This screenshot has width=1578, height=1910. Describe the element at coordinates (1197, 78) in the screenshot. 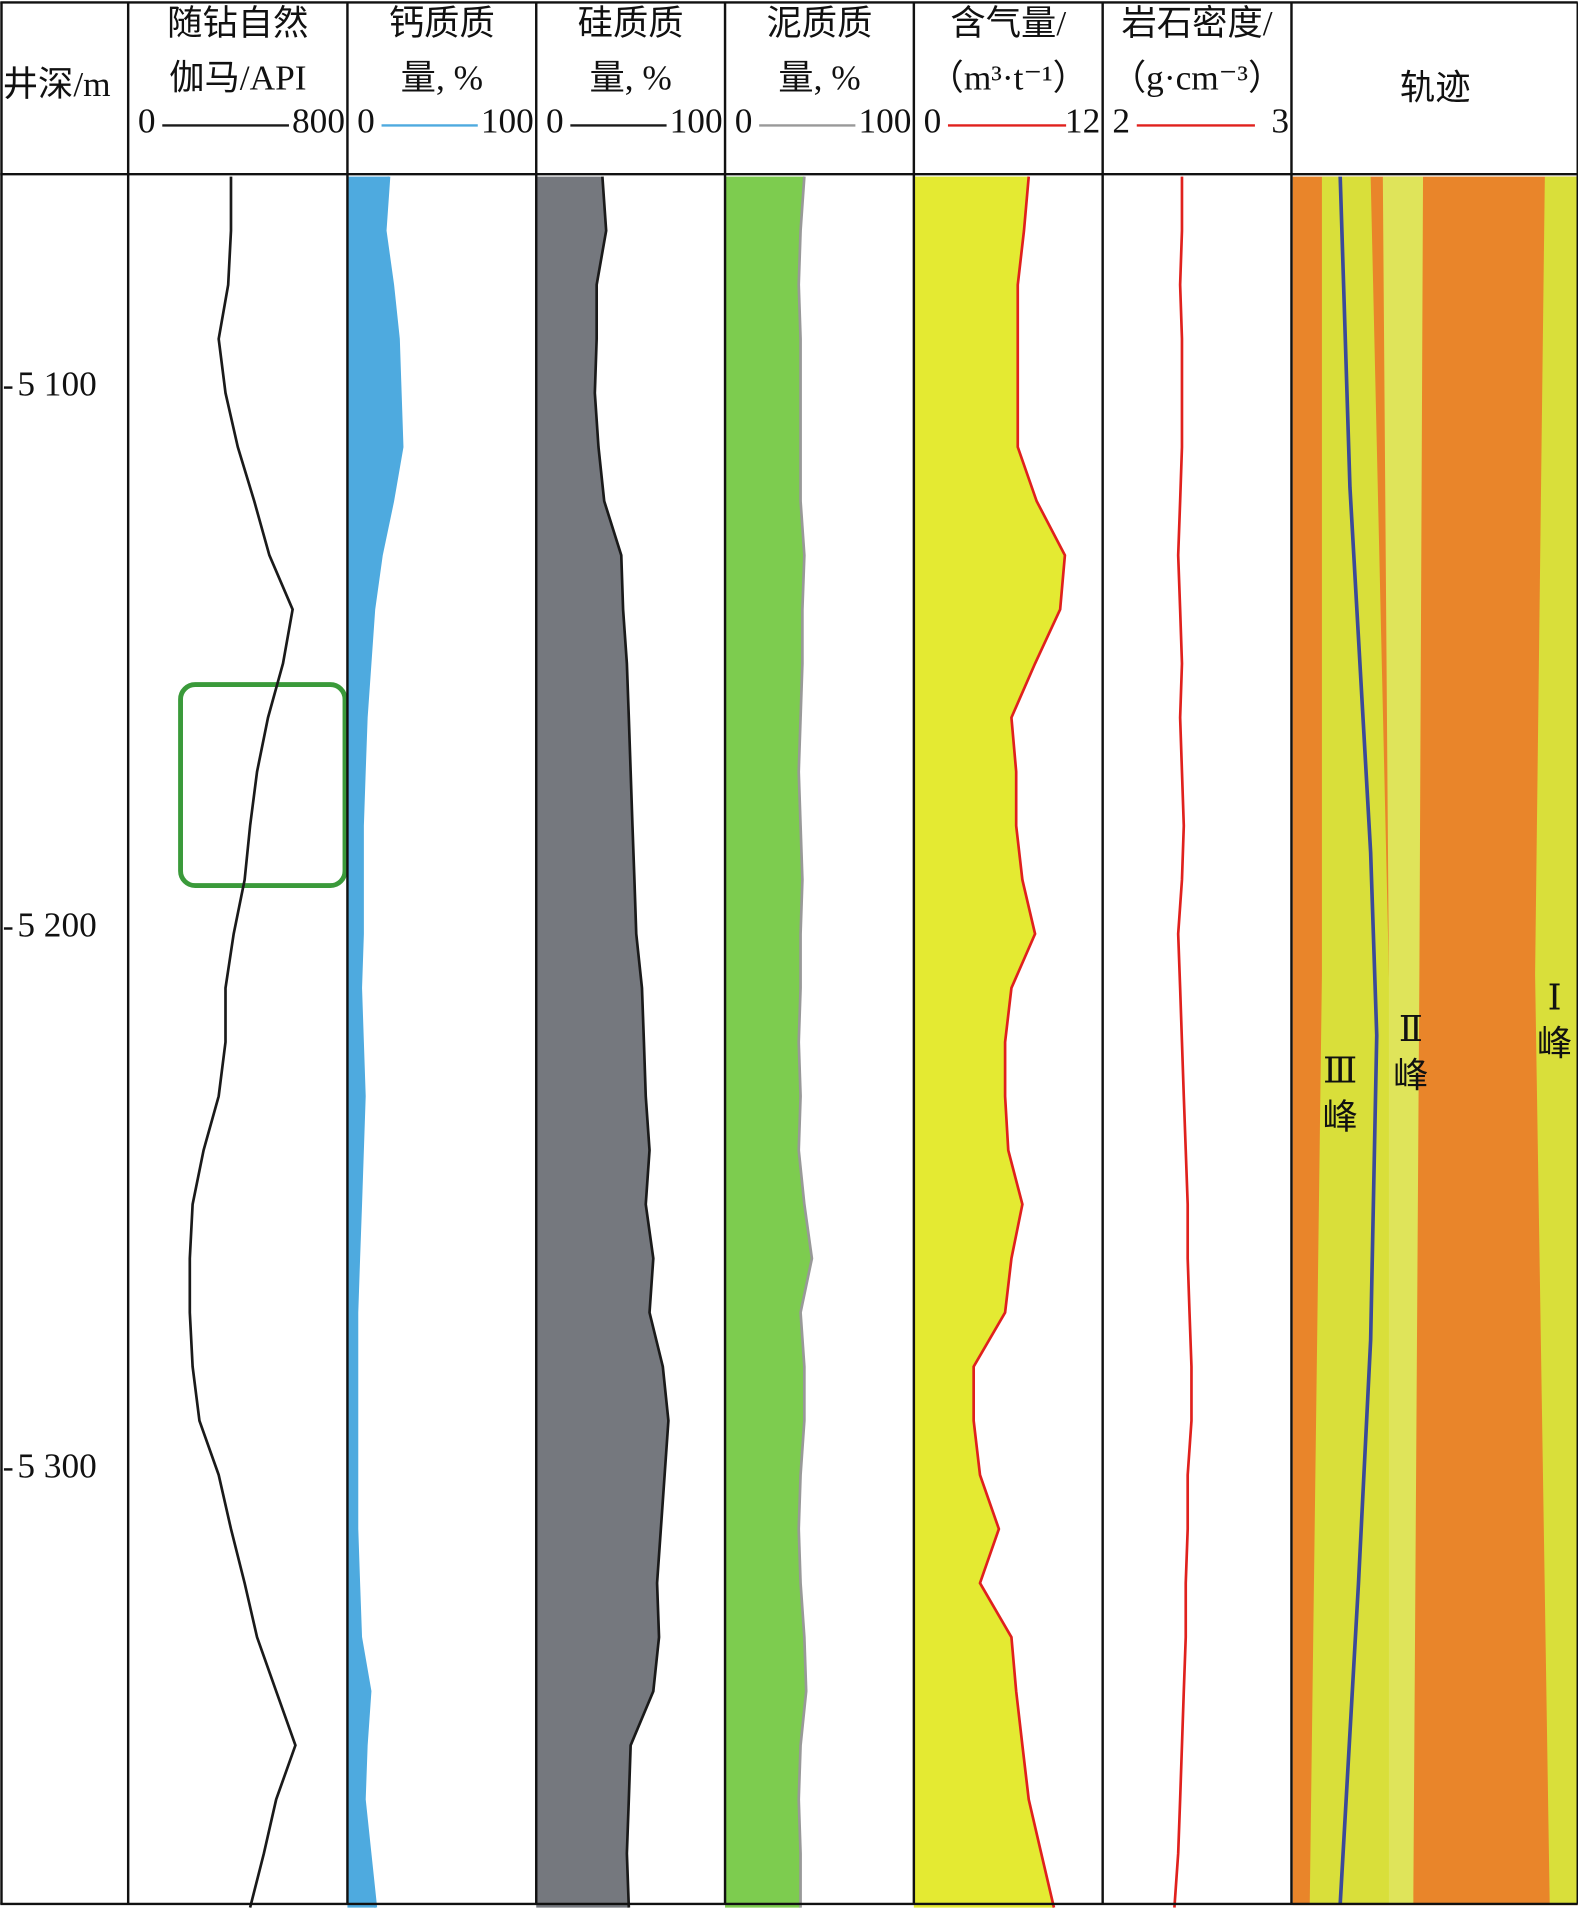

I see `track-title: （g·cm⁻³）` at that location.